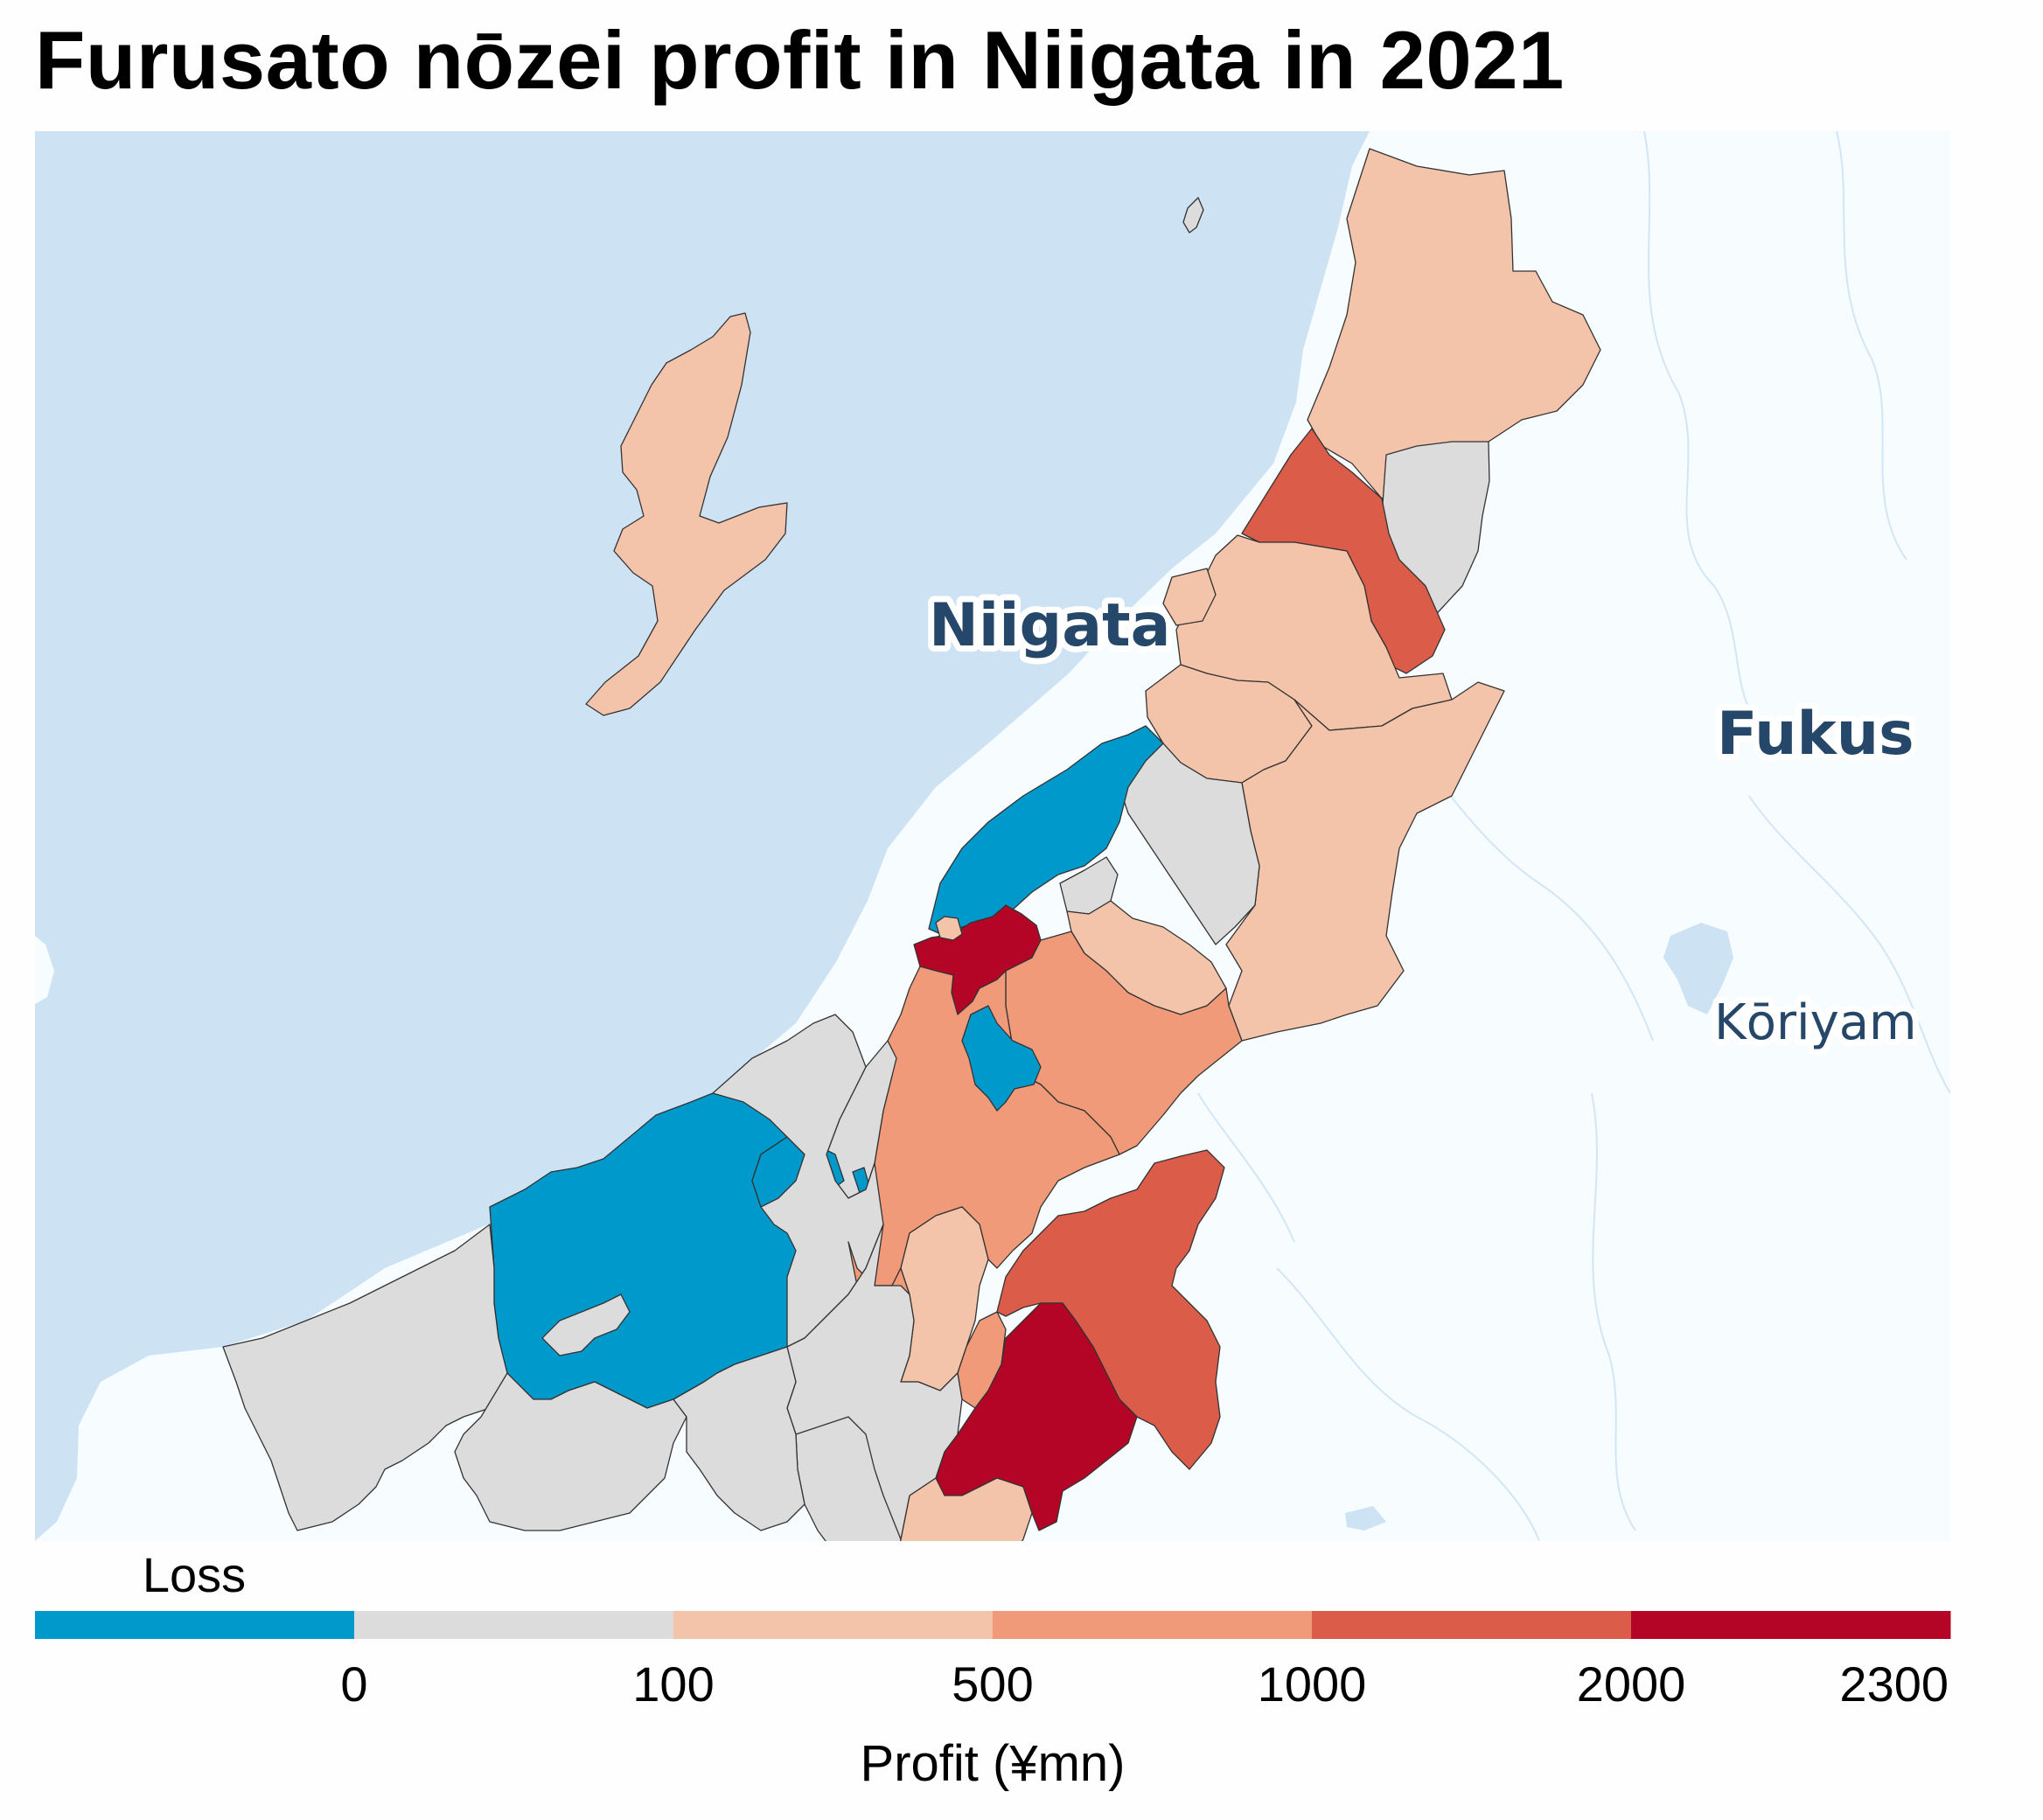 The width and height of the screenshot is (2043, 1820). Describe the element at coordinates (1454, 323) in the screenshot. I see `region-murakami` at that location.